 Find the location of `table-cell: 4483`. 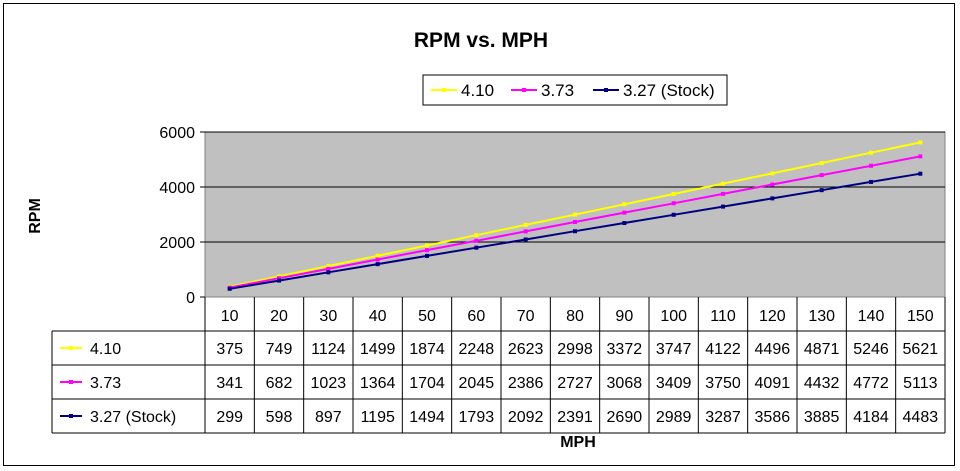

table-cell: 4483 is located at coordinates (921, 417).